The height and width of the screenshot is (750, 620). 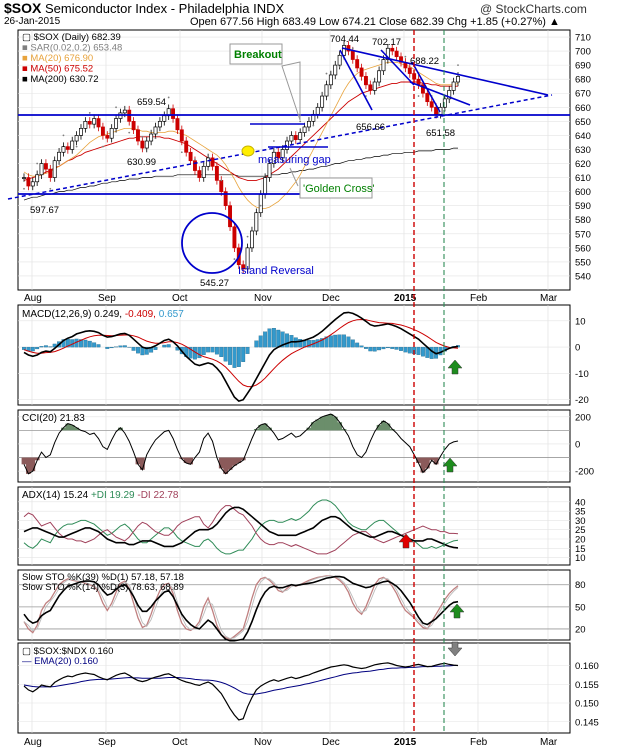 What do you see at coordinates (583, 150) in the screenshot?
I see `y-tick-label: 630` at bounding box center [583, 150].